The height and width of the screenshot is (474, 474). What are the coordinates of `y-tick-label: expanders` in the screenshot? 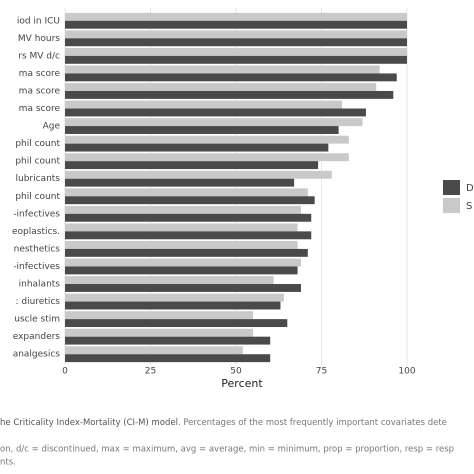 It's located at (37, 337).